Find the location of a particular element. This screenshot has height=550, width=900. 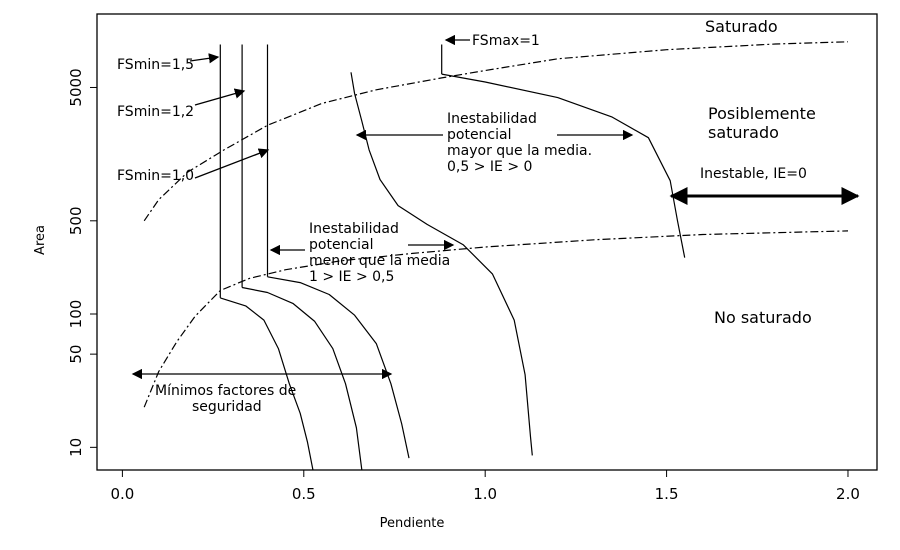

posiblemente-label-1: Posiblemente is located at coordinates (762, 113).